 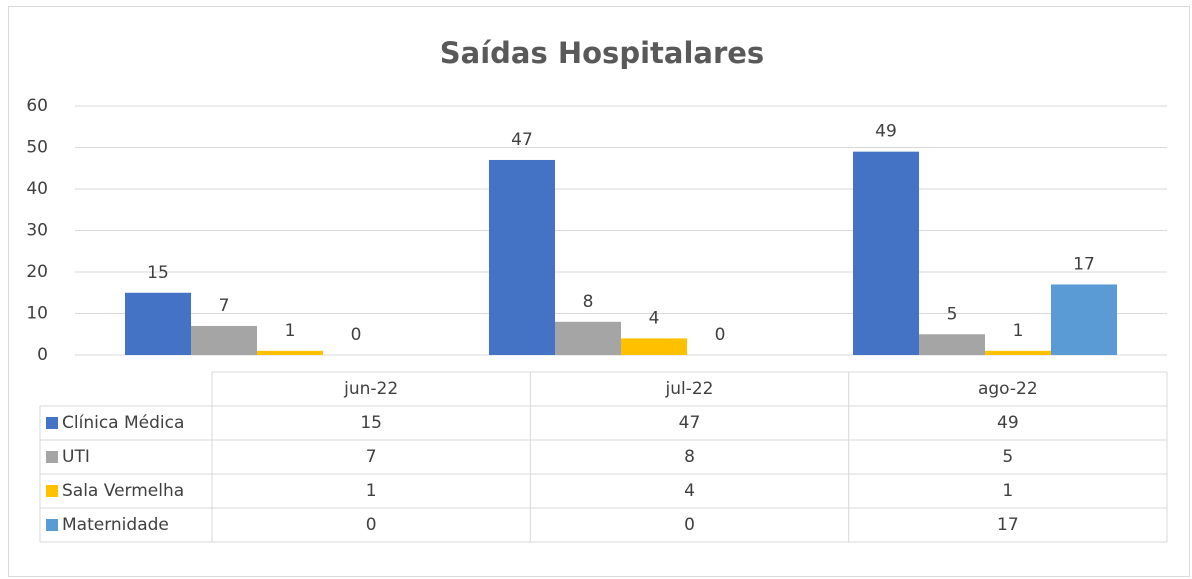 What do you see at coordinates (1007, 457) in the screenshot?
I see `table-cell: 5` at bounding box center [1007, 457].